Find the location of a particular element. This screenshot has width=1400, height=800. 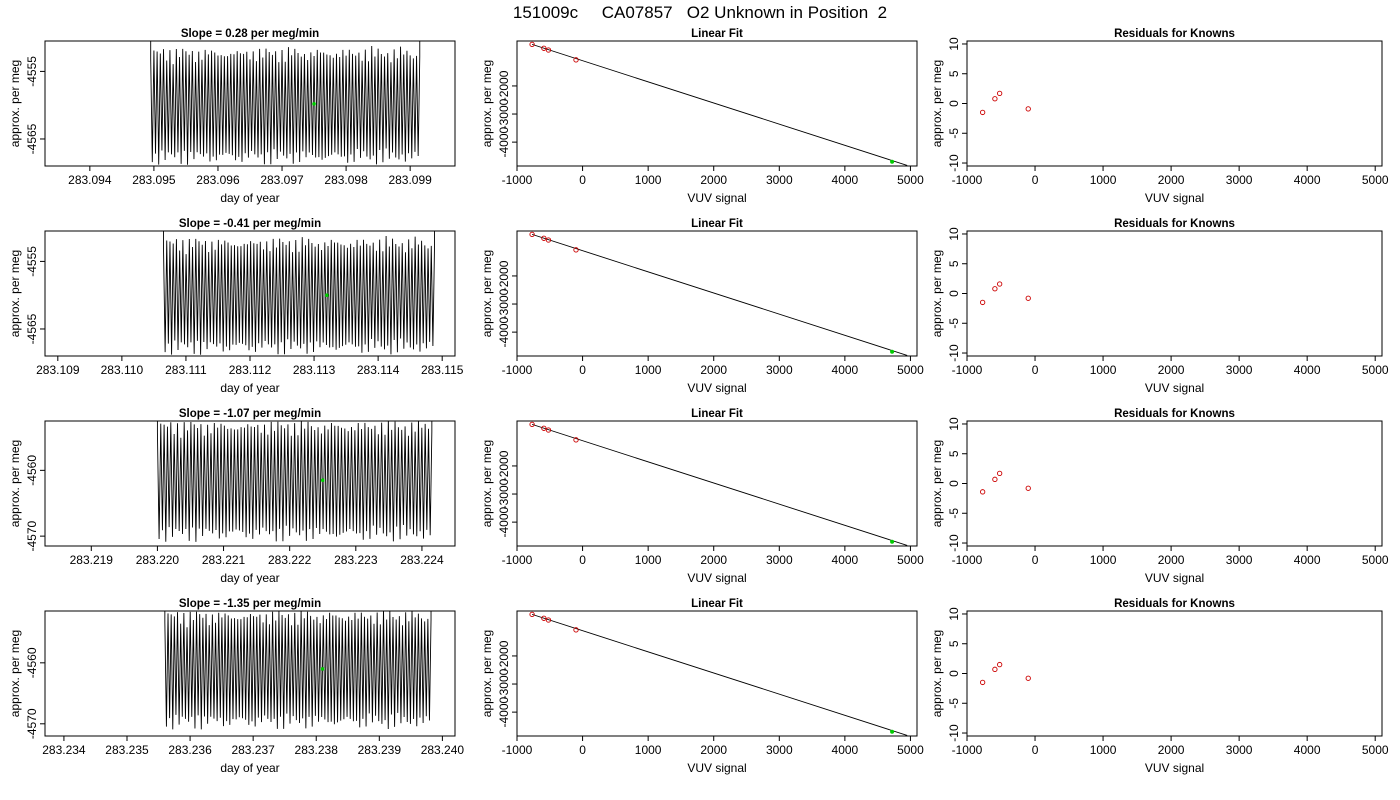

x-tick-label: 283.113 is located at coordinates (314, 370).